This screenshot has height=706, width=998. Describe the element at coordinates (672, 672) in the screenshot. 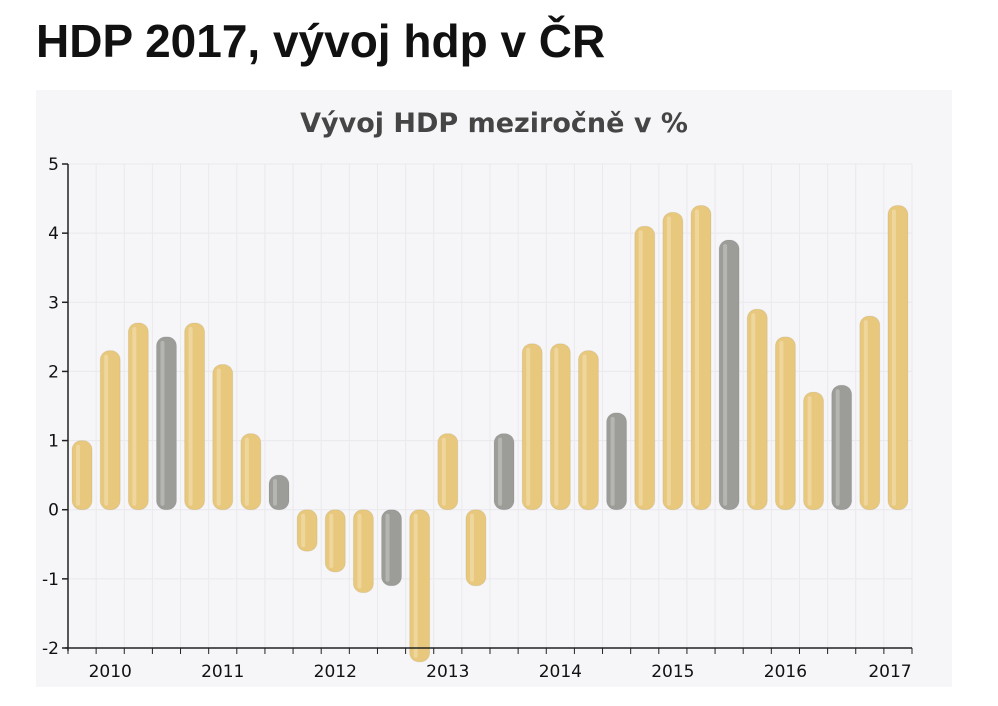

I see `x-tick-label: 2015` at that location.